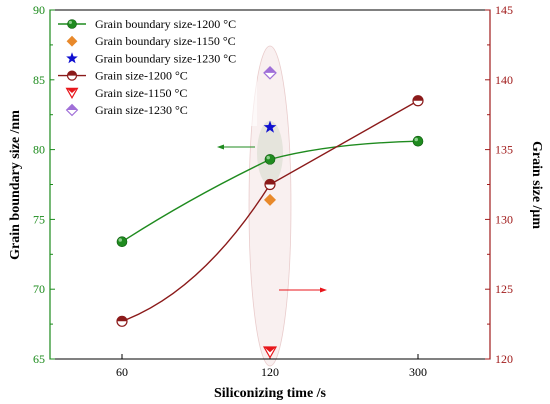  What do you see at coordinates (504, 219) in the screenshot?
I see `right-tick-label: 130` at bounding box center [504, 219].